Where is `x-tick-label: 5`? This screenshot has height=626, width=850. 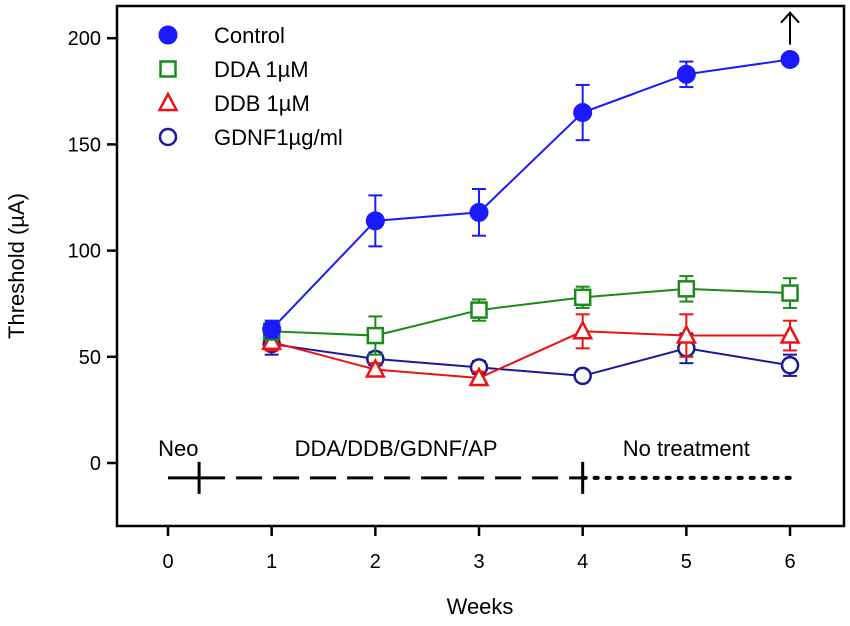 x-tick-label: 5 is located at coordinates (686, 562).